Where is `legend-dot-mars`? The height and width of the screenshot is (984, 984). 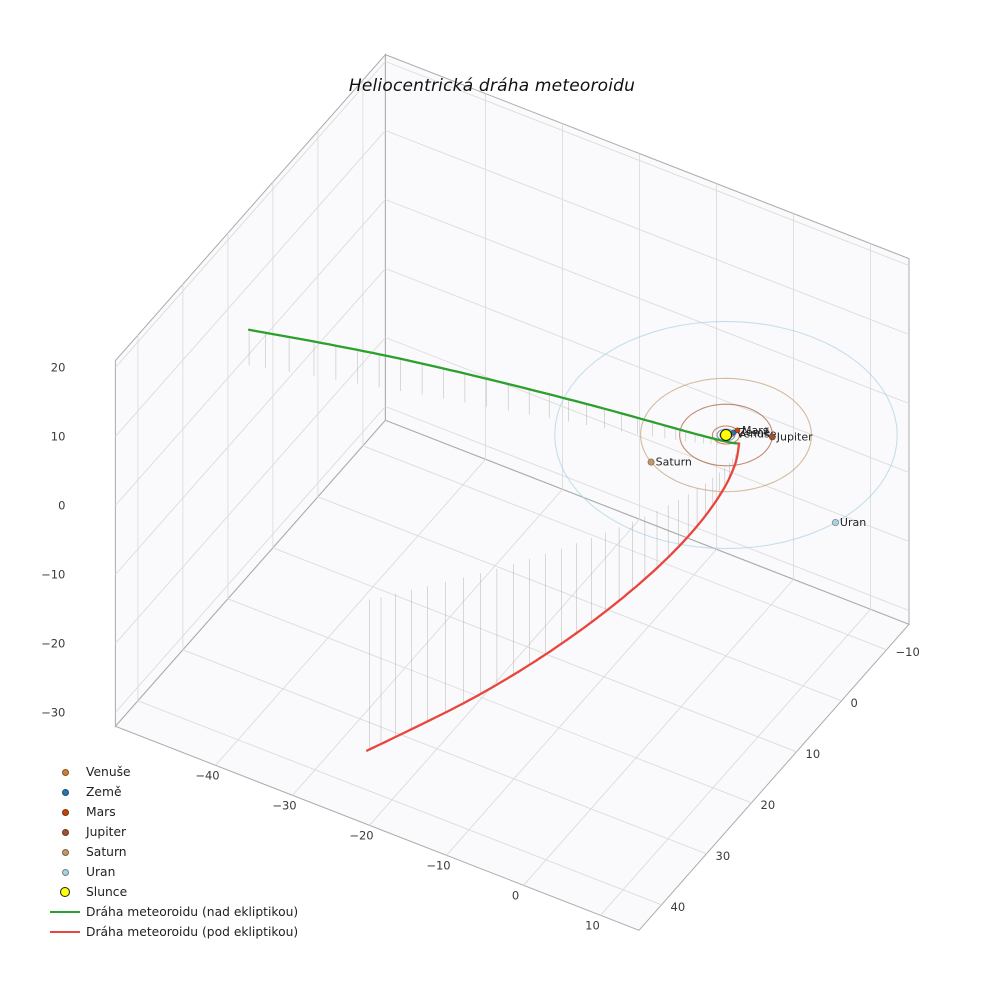
legend-dot-mars is located at coordinates (65, 812).